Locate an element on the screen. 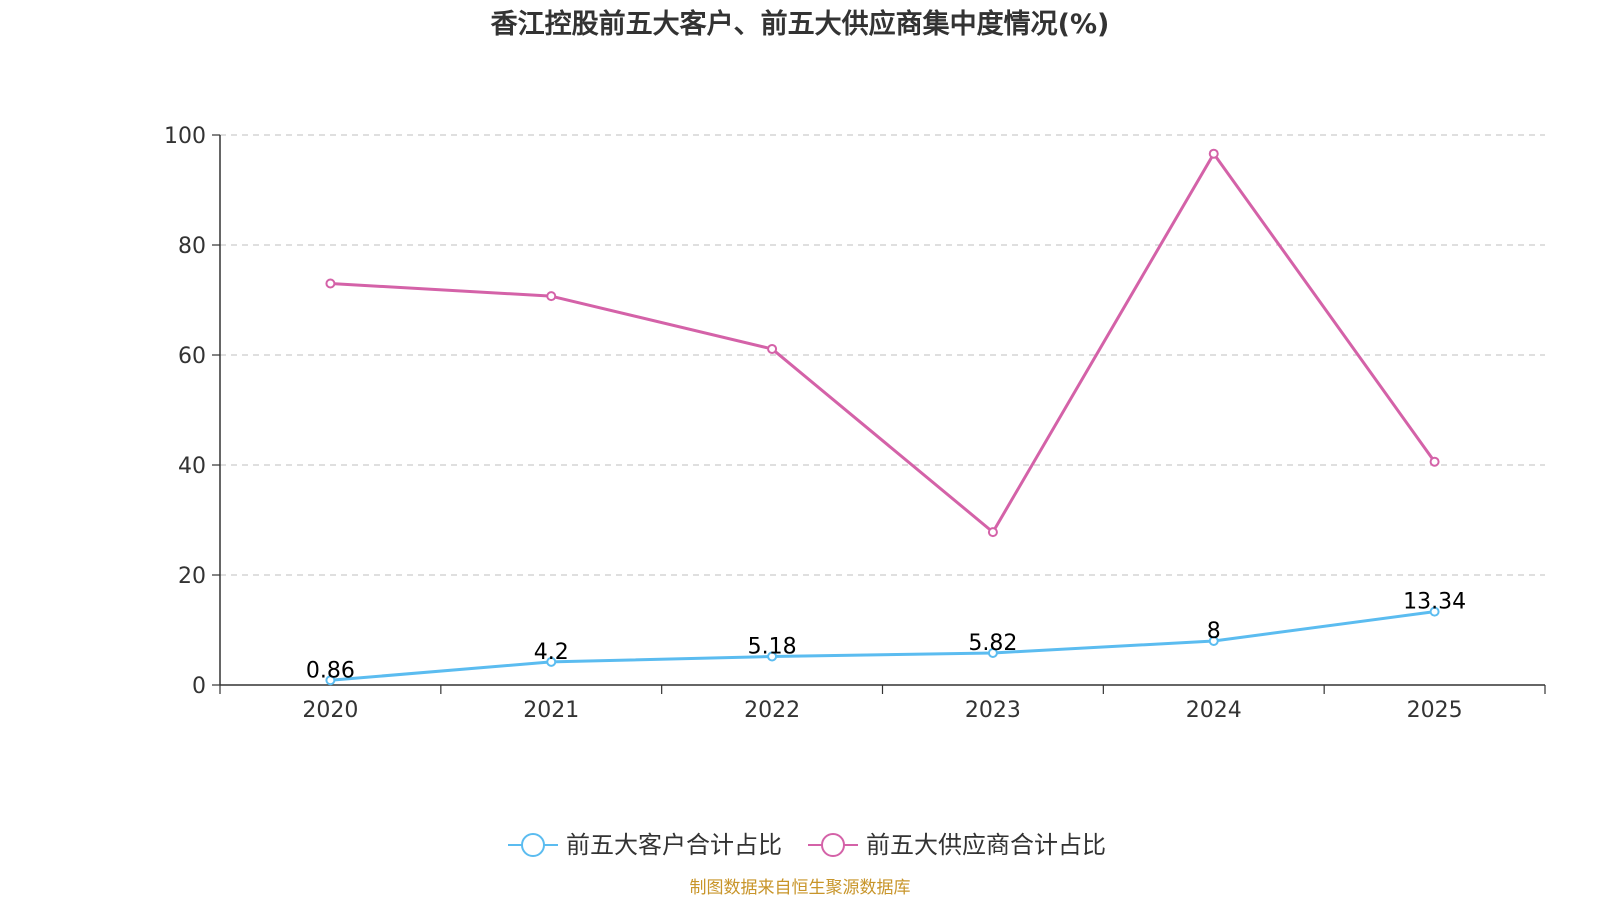 The height and width of the screenshot is (900, 1600). legend-item-2: 前五大供应商合计占比 is located at coordinates (957, 845).